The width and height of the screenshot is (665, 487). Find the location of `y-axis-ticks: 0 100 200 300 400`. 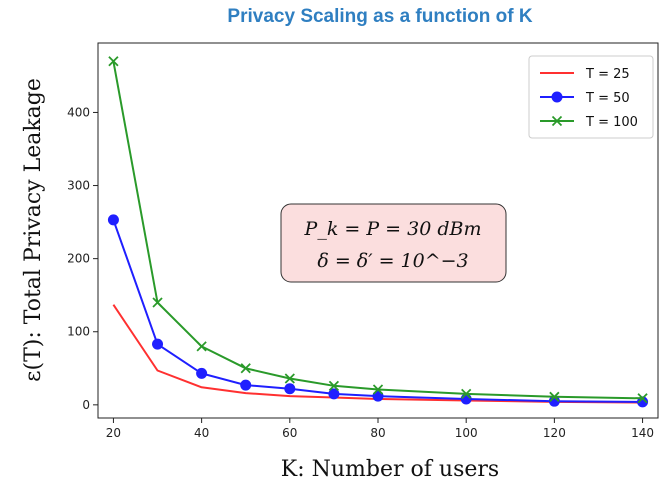

y-axis-ticks: 0 100 200 300 400 is located at coordinates (82, 258).